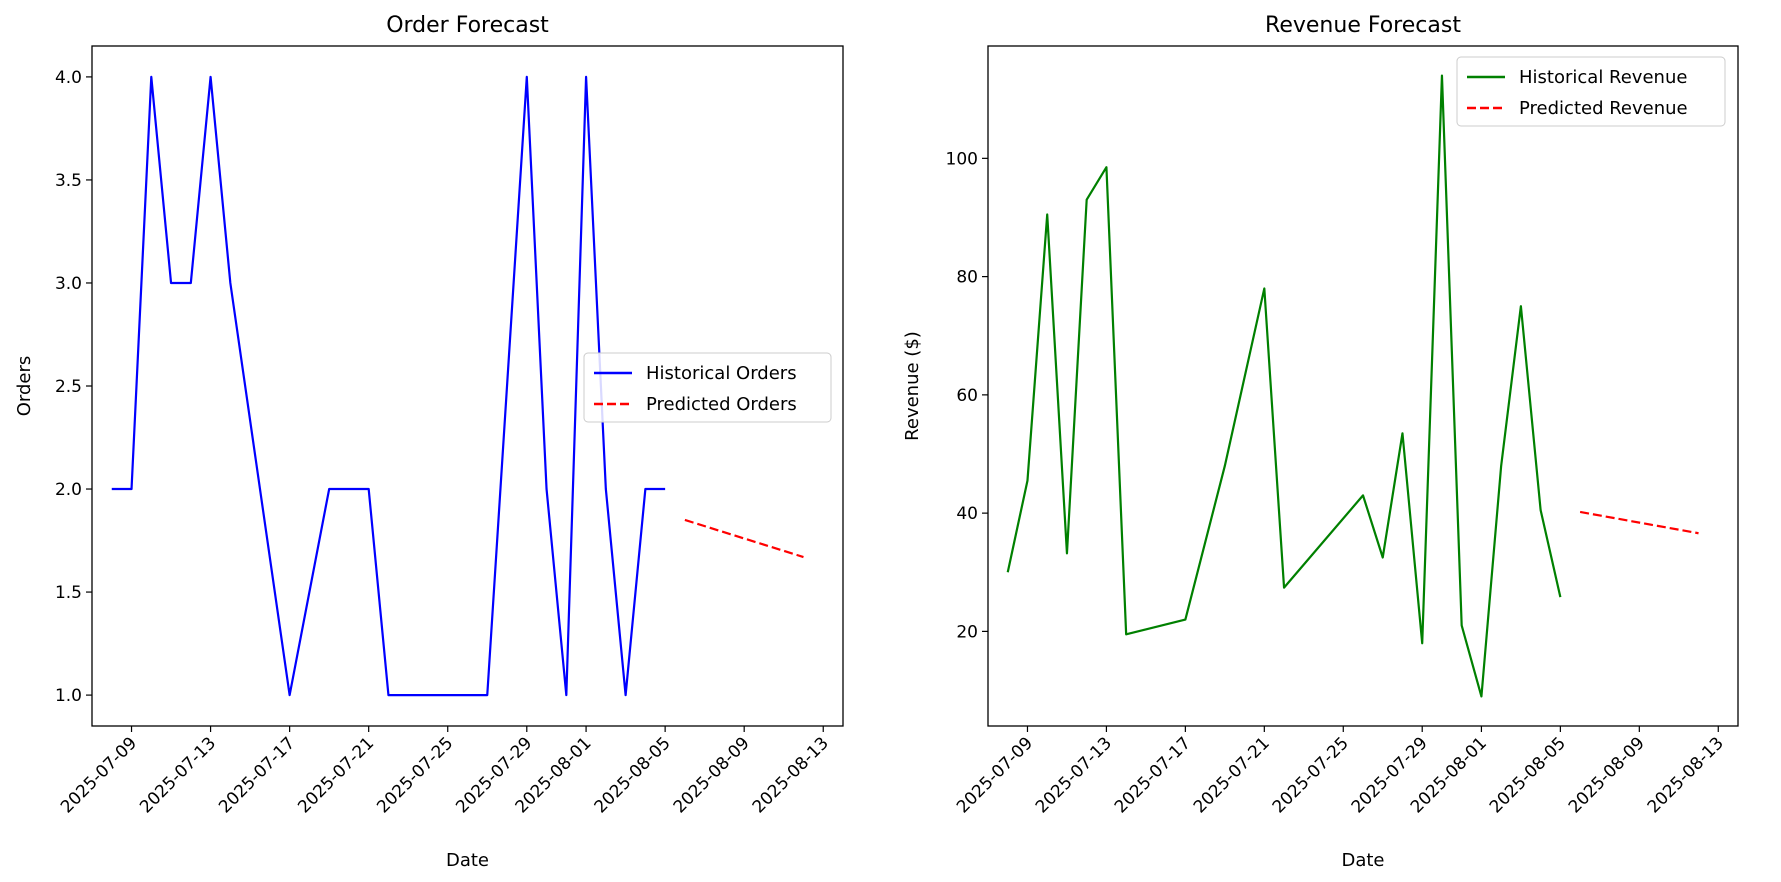 The image size is (1781, 882). What do you see at coordinates (1603, 77) in the screenshot?
I see `legend-label: Historical Revenue` at bounding box center [1603, 77].